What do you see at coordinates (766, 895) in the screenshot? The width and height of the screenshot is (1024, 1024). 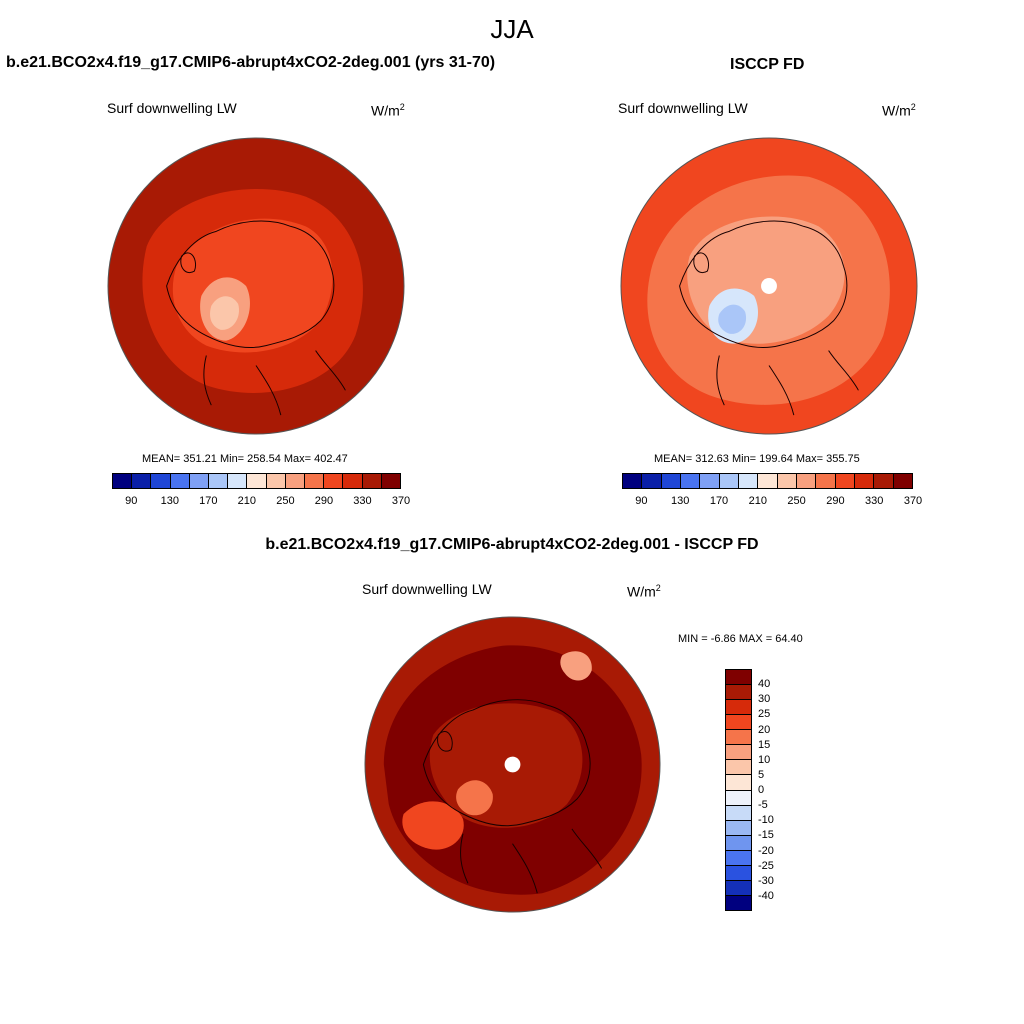 I see `colorbar-tick-label: -40` at bounding box center [766, 895].